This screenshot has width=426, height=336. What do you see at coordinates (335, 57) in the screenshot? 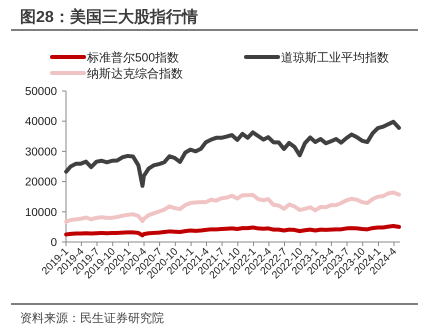
I see `legend-label: 道琼斯工业平均指数` at bounding box center [335, 57].